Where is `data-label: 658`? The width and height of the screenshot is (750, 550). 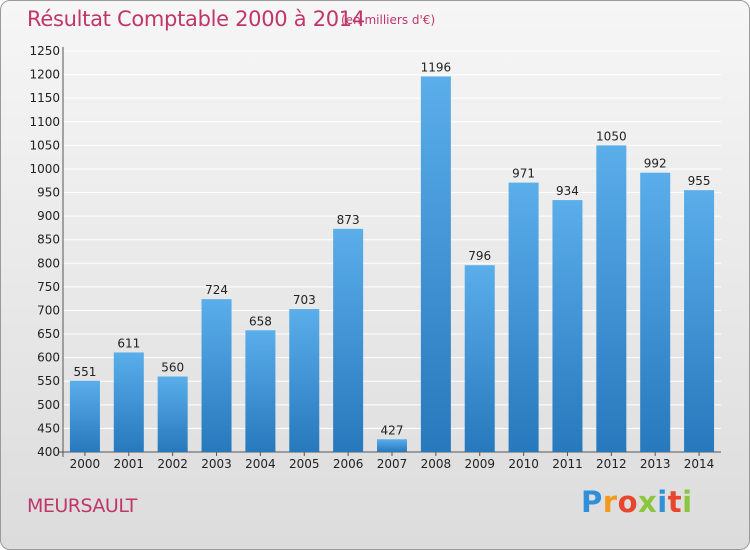 data-label: 658 is located at coordinates (260, 321).